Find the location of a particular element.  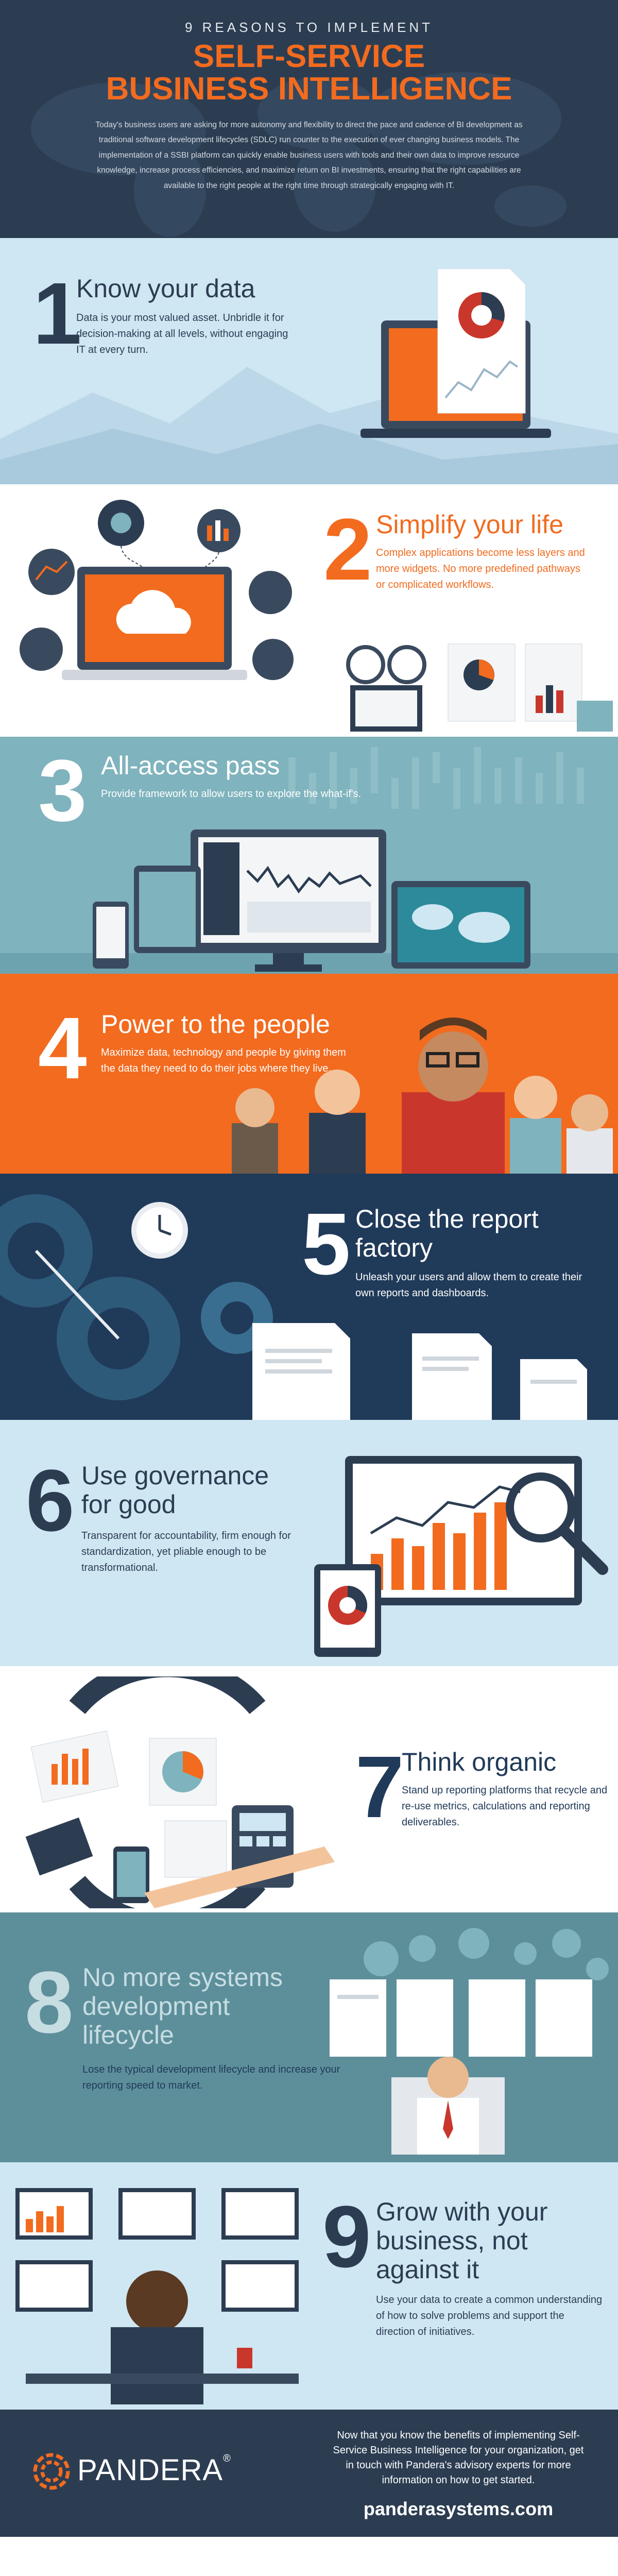

report-pages-illustration is located at coordinates (419, 1371).